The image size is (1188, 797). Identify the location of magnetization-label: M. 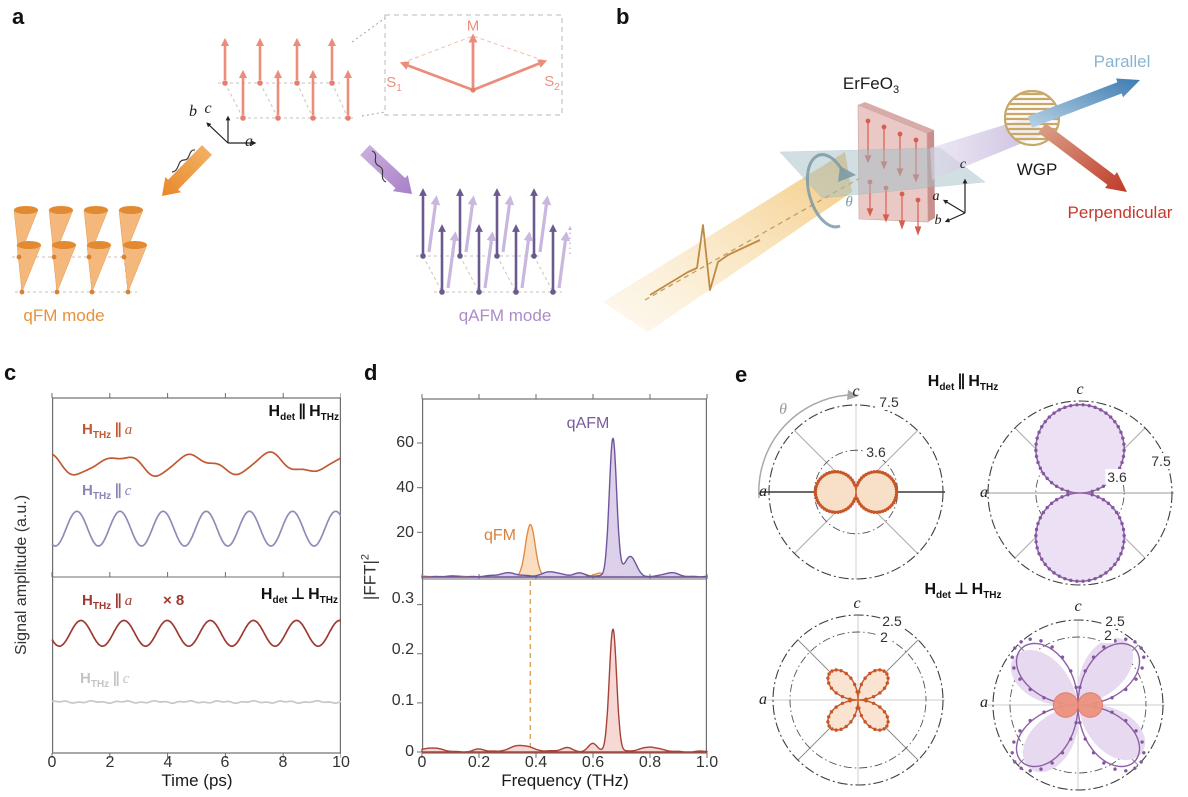
(473, 26).